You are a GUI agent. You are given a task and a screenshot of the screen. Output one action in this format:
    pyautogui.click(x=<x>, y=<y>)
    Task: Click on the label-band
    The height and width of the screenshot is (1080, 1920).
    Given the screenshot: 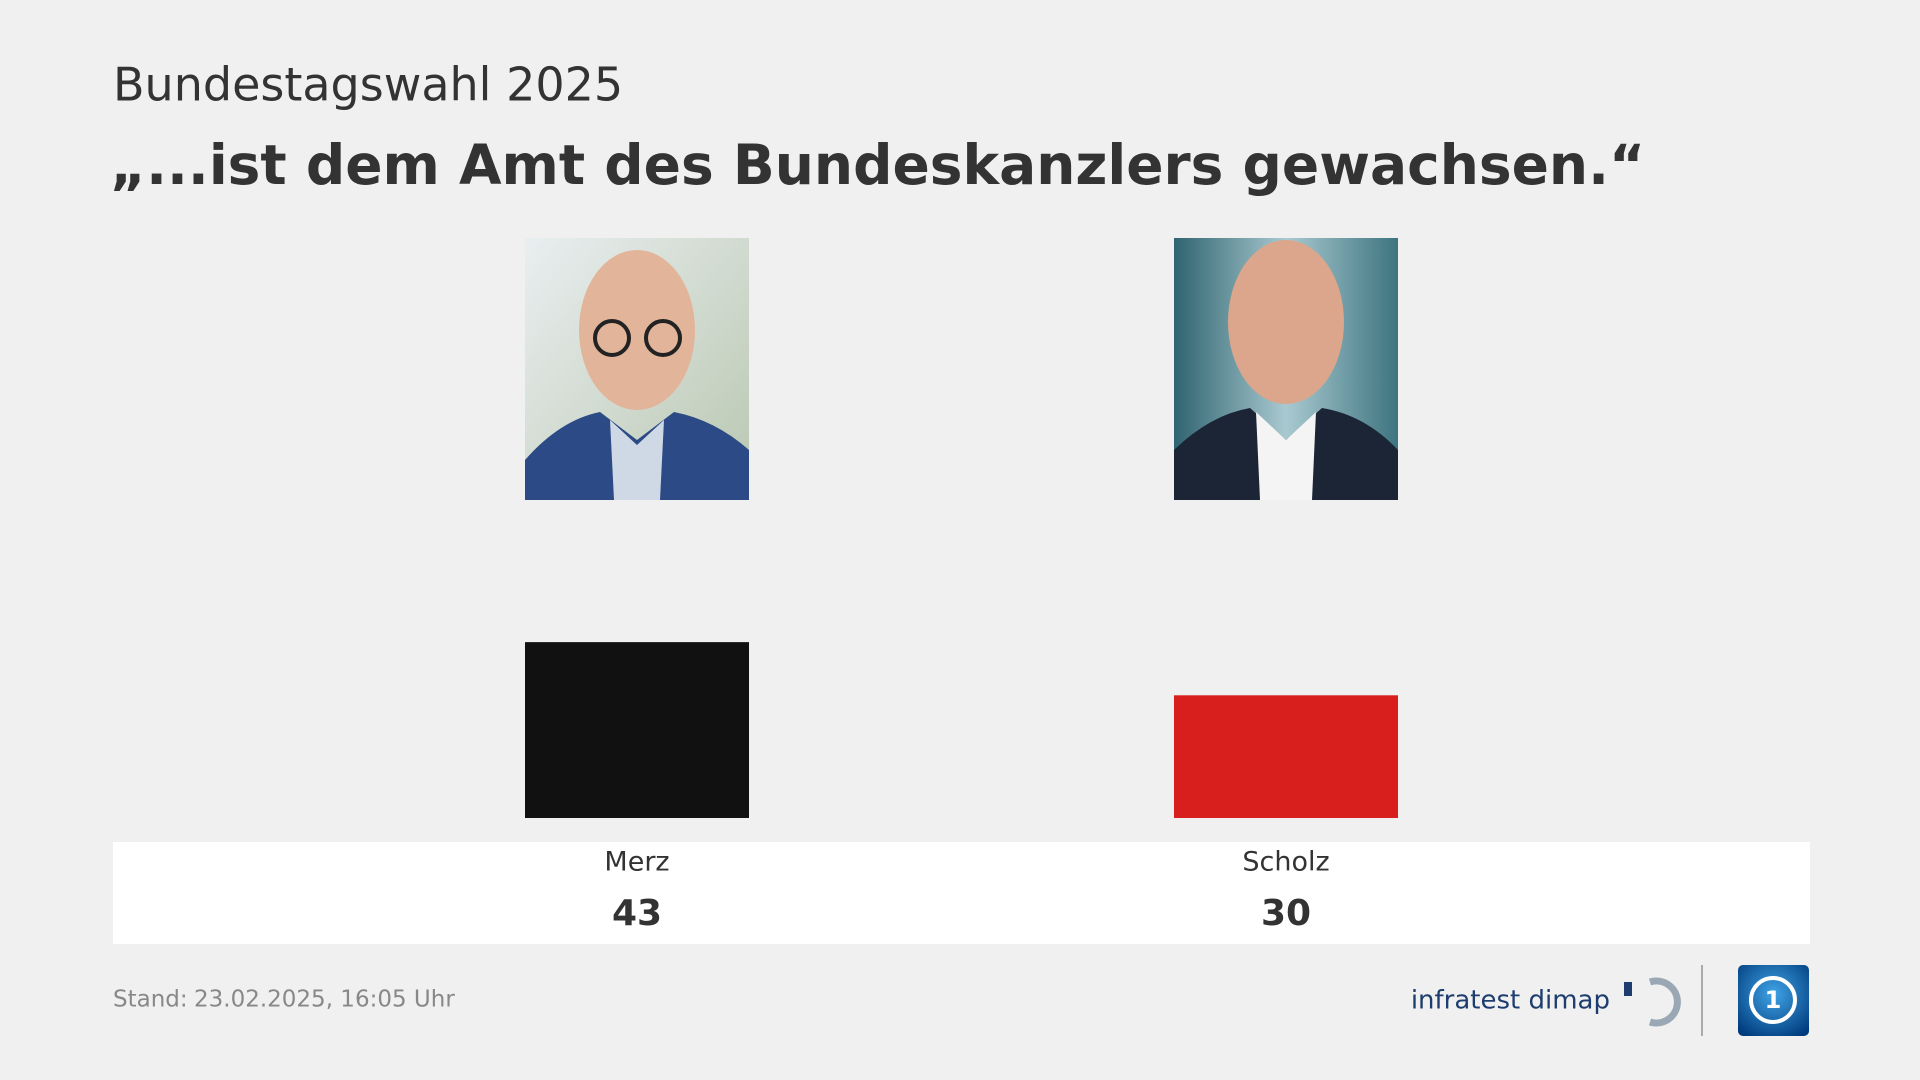 What is the action you would take?
    pyautogui.click(x=961, y=893)
    